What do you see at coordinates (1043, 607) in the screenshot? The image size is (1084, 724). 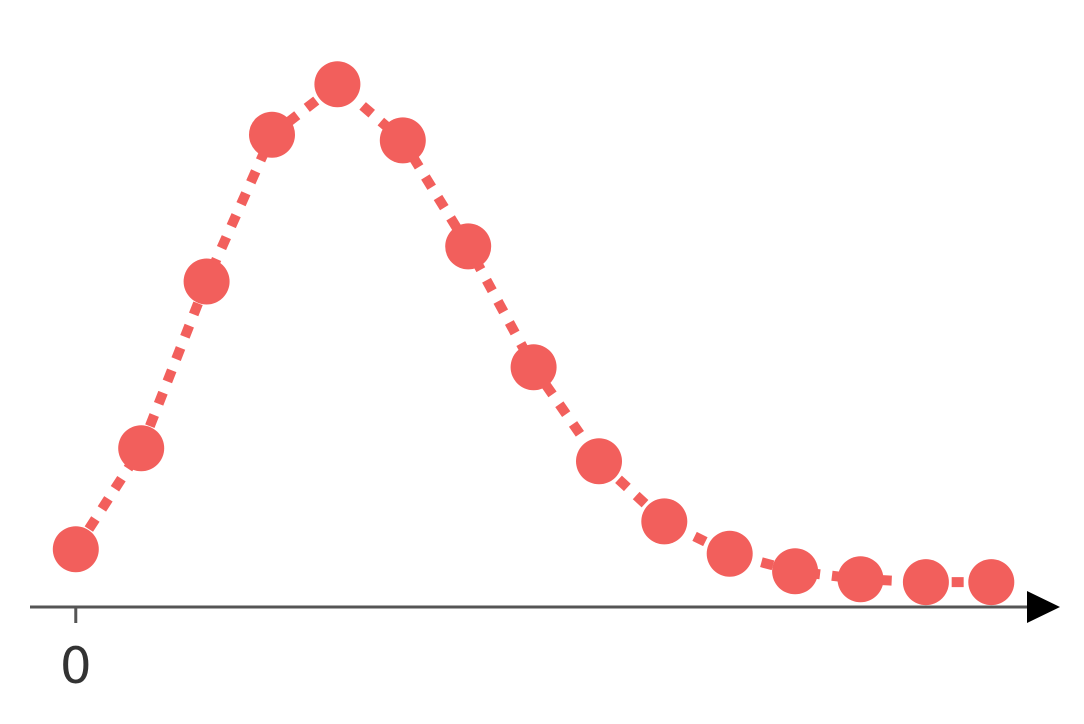 I see `x-axis-arrow` at bounding box center [1043, 607].